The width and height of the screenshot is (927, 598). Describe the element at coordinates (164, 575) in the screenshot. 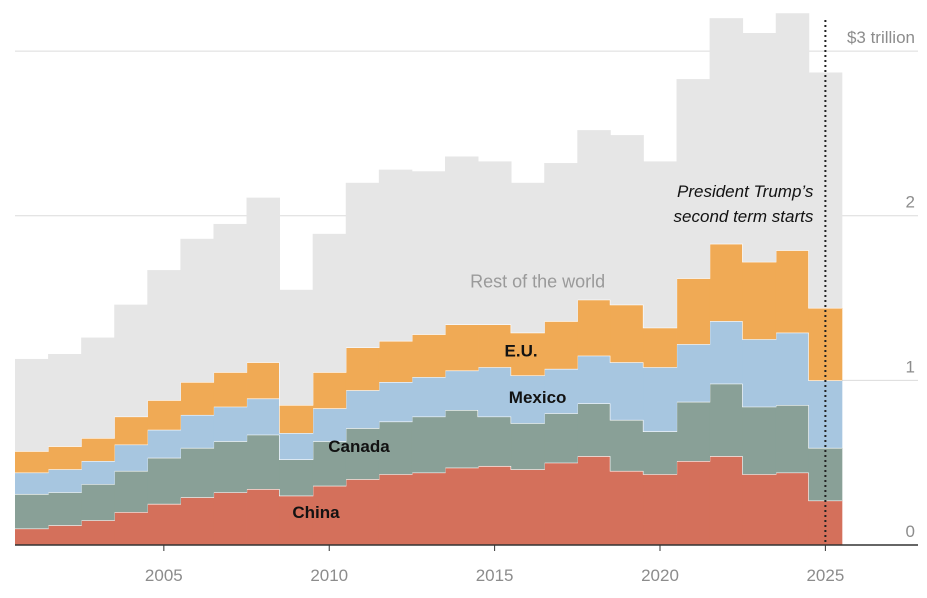

I see `x-tick-label-2005: 2005` at that location.